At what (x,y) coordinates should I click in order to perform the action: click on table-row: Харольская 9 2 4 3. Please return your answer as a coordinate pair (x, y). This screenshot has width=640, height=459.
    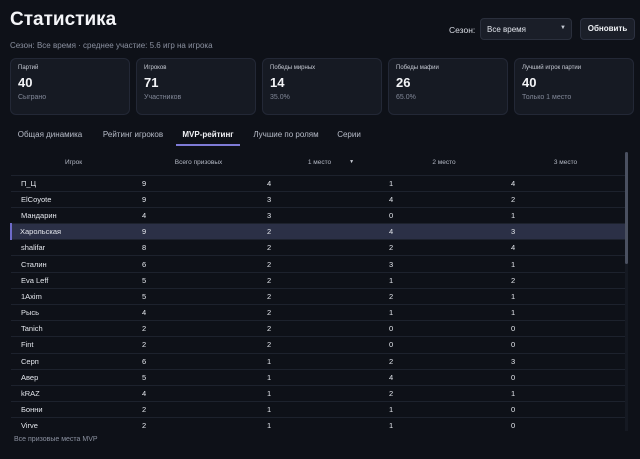
    Looking at the image, I should click on (317, 232).